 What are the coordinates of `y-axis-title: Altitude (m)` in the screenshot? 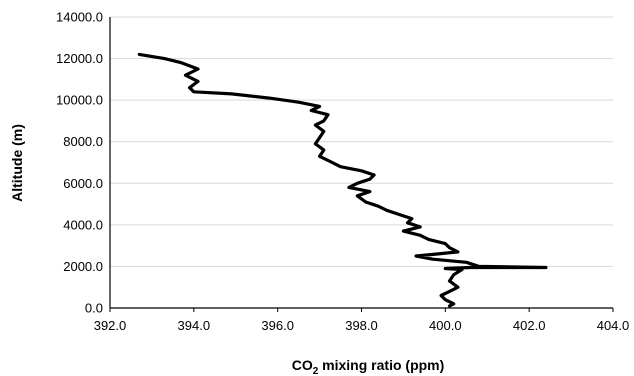 It's located at (17, 163).